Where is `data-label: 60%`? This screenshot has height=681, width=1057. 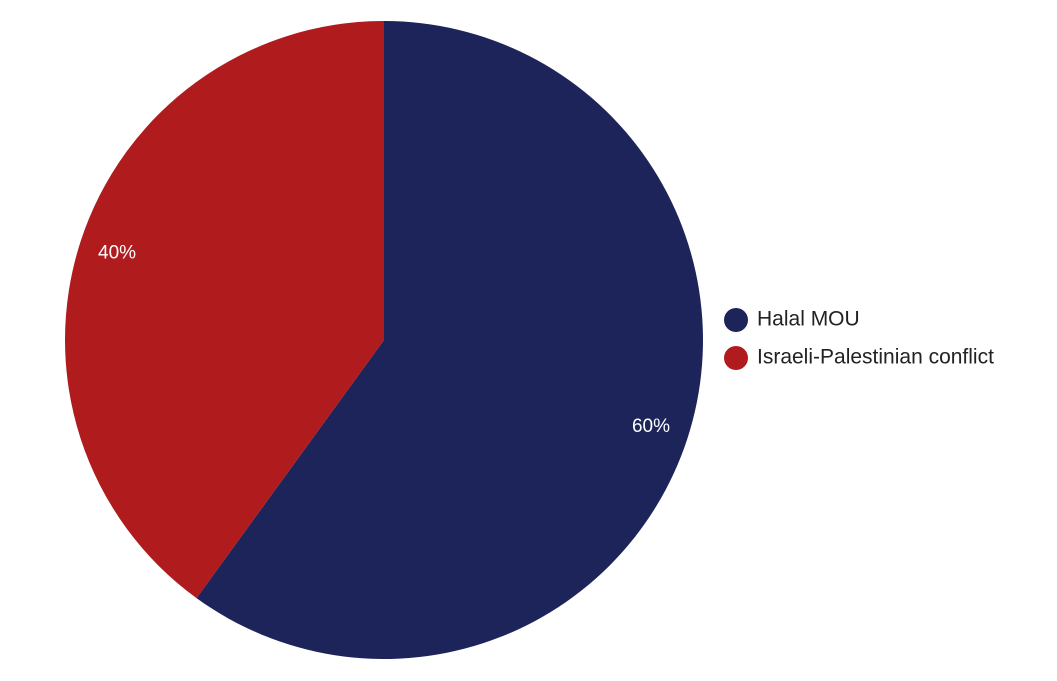
data-label: 60% is located at coordinates (651, 426).